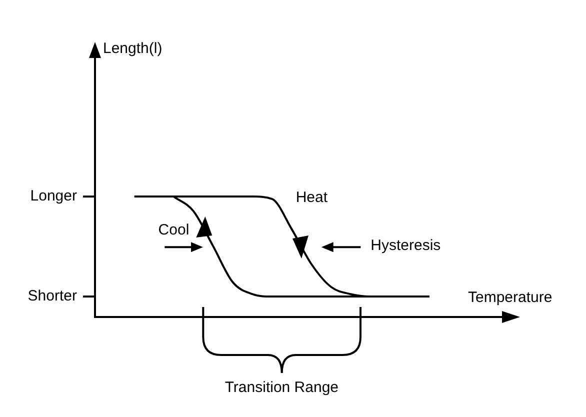 The height and width of the screenshot is (417, 586). Describe the element at coordinates (312, 197) in the screenshot. I see `series-label: Heat` at that location.